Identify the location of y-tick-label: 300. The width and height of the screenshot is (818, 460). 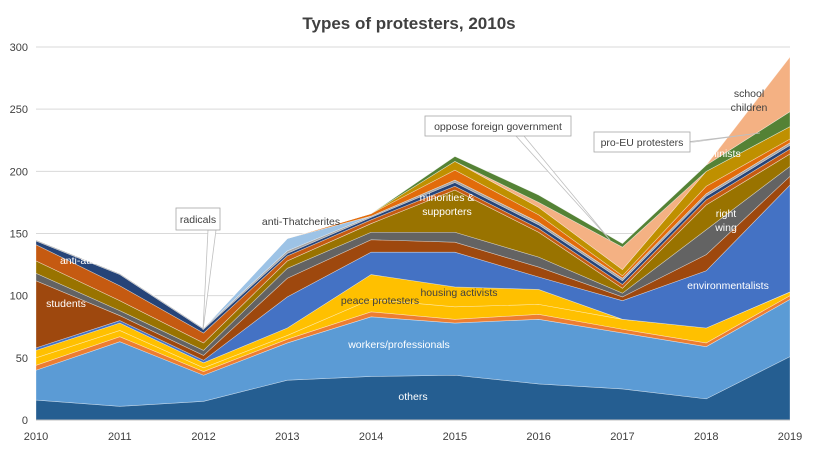
(19, 48).